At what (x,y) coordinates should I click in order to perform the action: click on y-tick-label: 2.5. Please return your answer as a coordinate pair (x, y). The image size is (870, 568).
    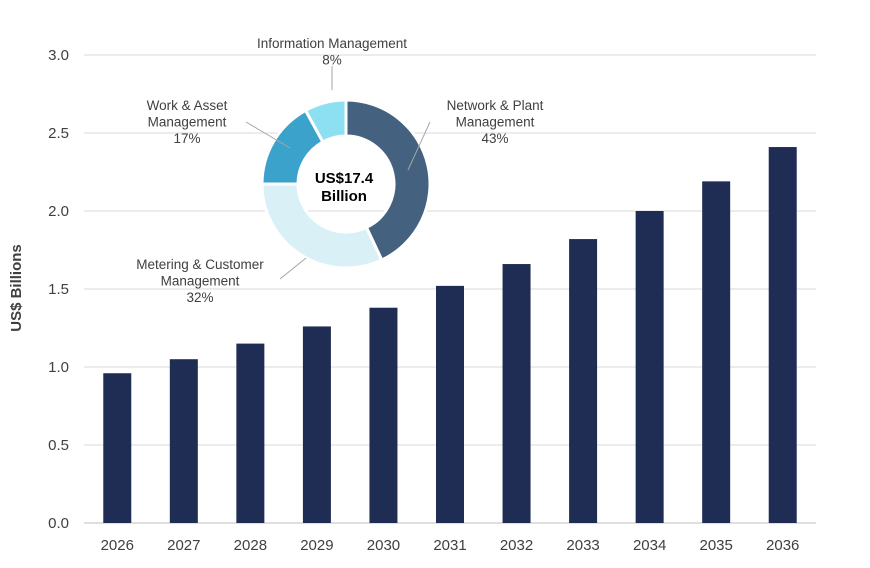
    Looking at the image, I should click on (58, 133).